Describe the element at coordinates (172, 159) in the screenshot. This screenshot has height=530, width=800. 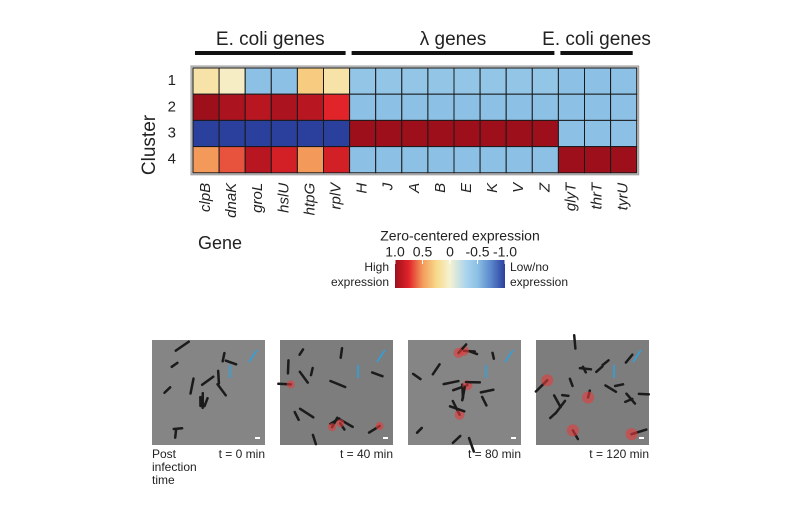
I see `row-label: 4` at that location.